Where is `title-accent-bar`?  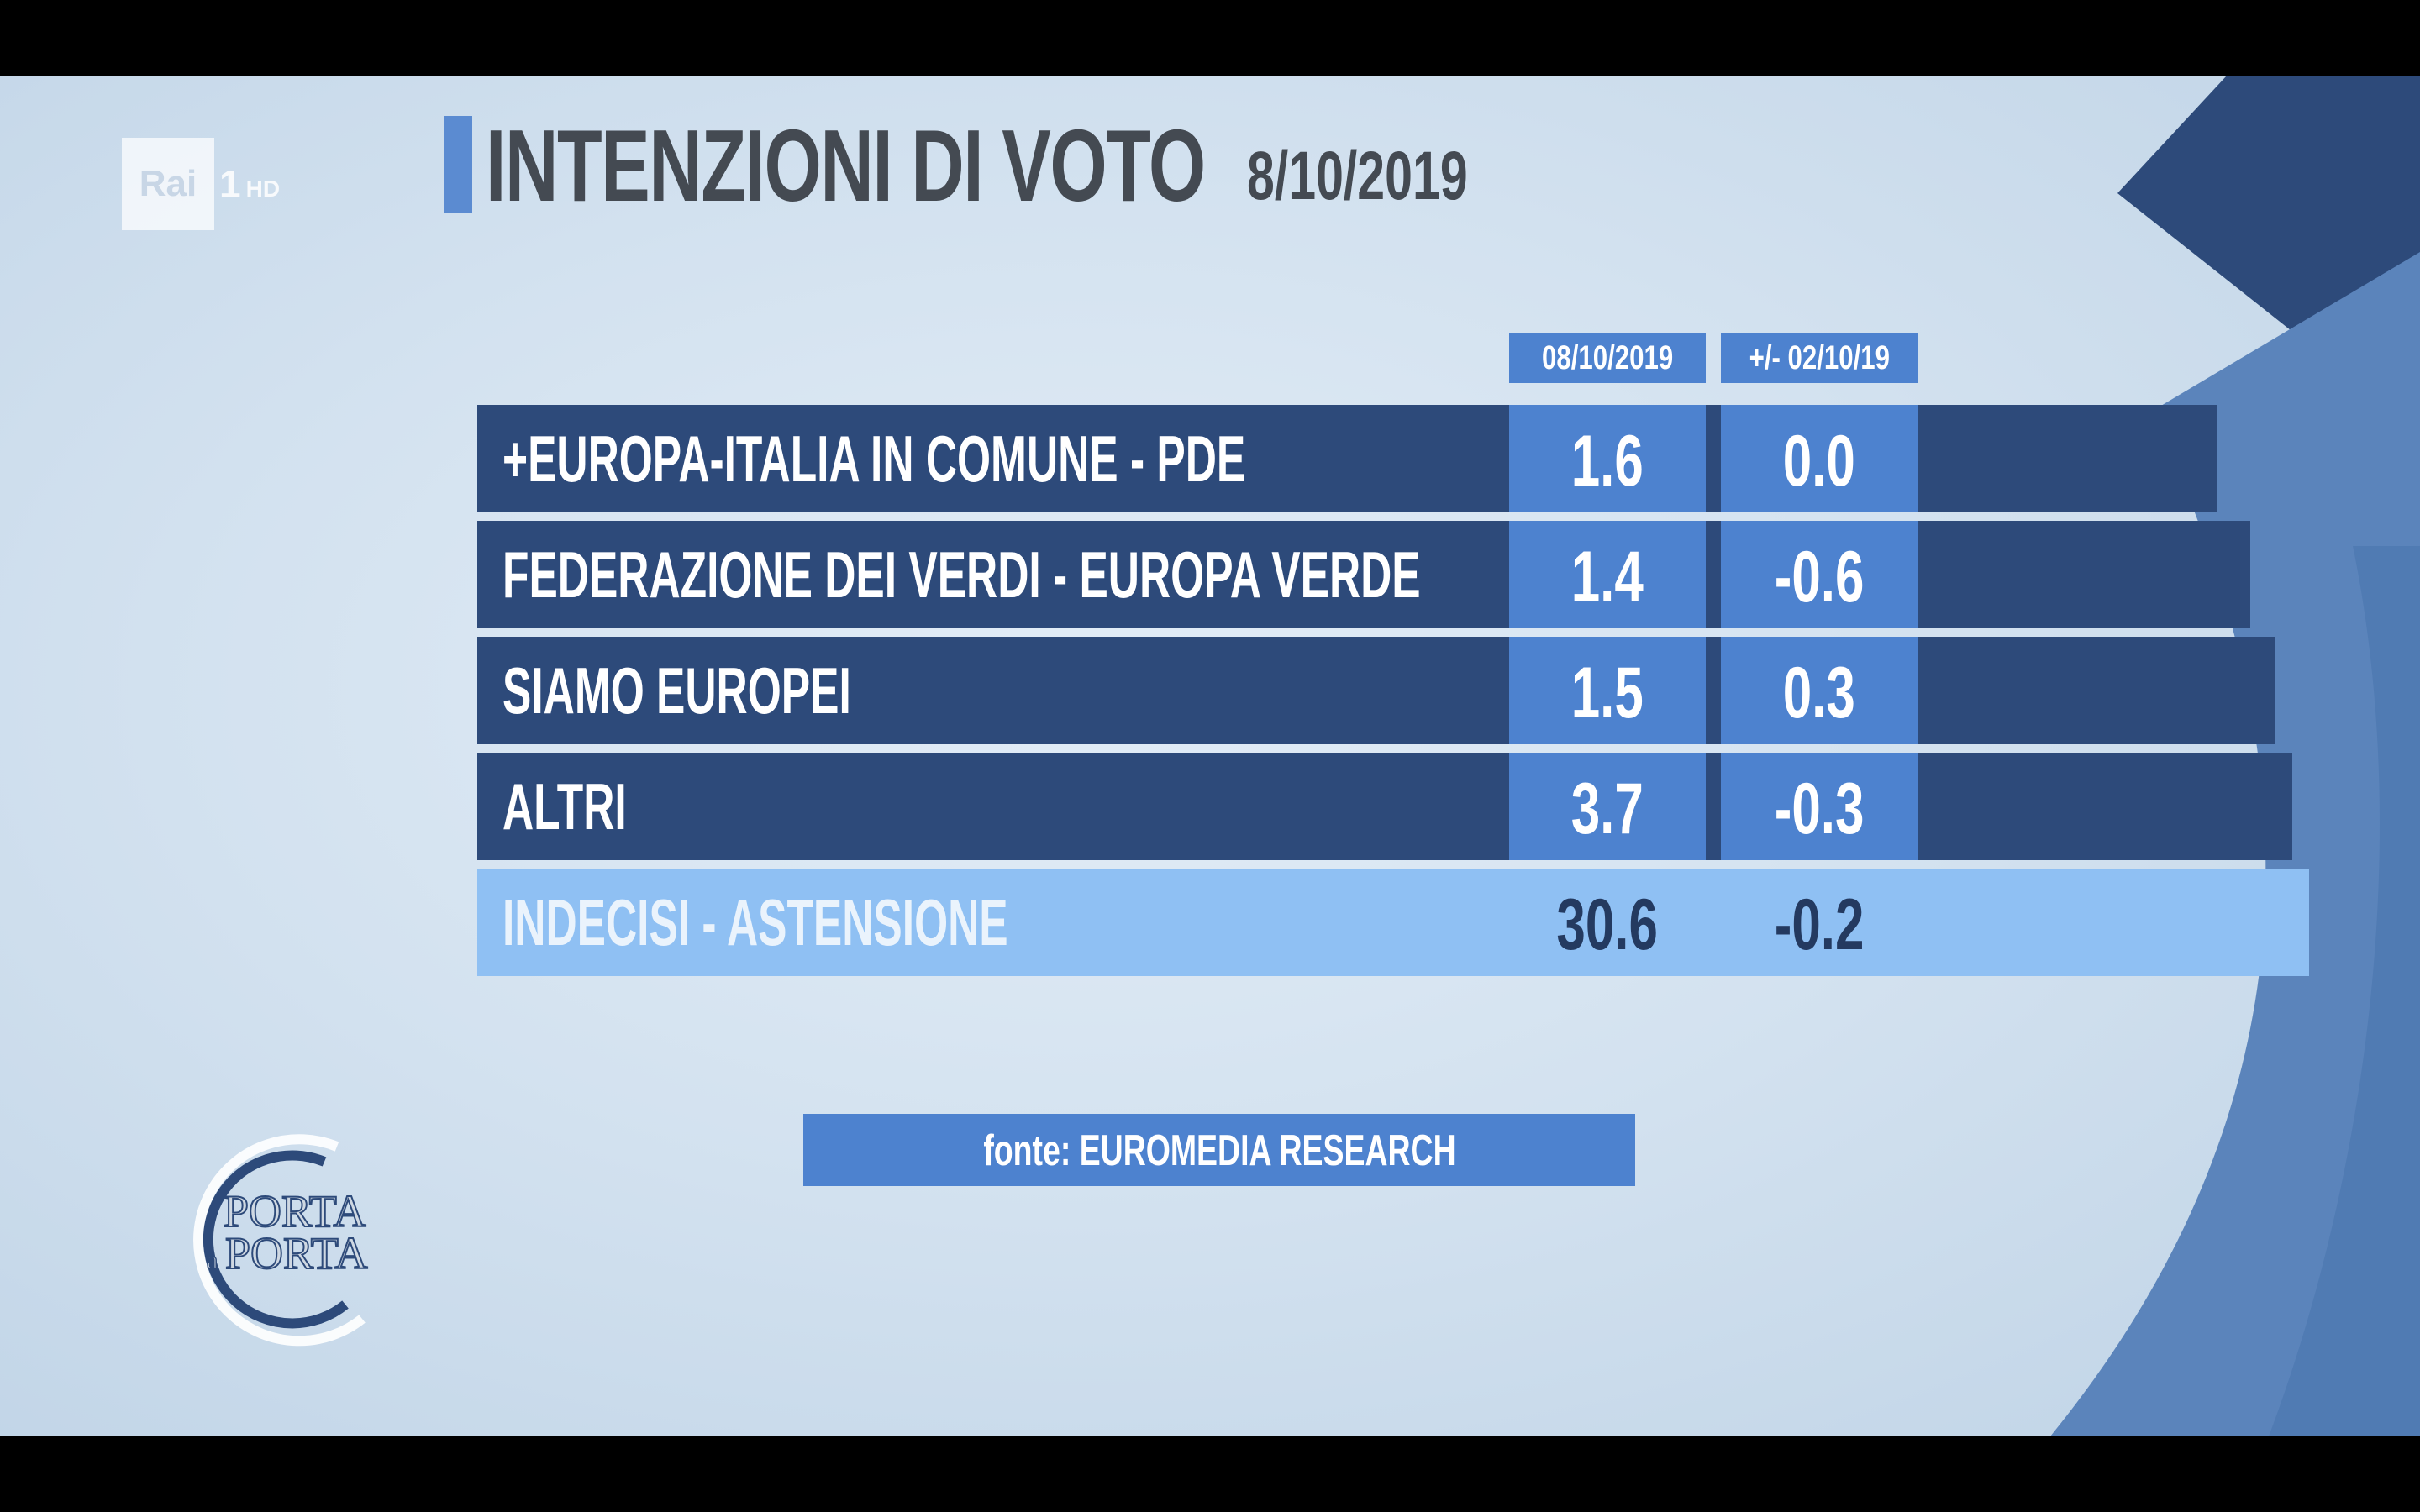 title-accent-bar is located at coordinates (458, 164).